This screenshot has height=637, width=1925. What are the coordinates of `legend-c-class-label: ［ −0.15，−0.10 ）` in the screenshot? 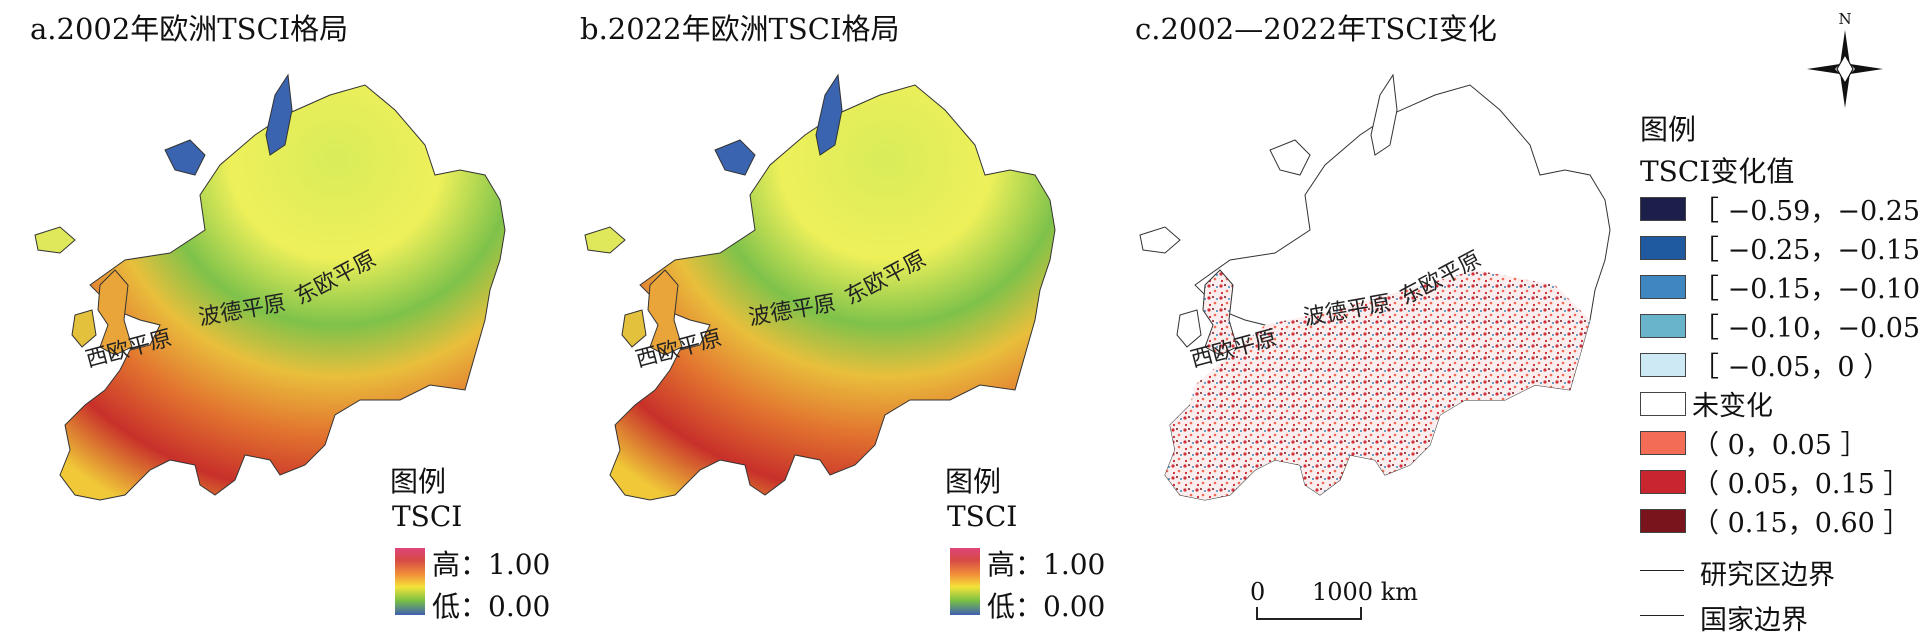 It's located at (1808, 289).